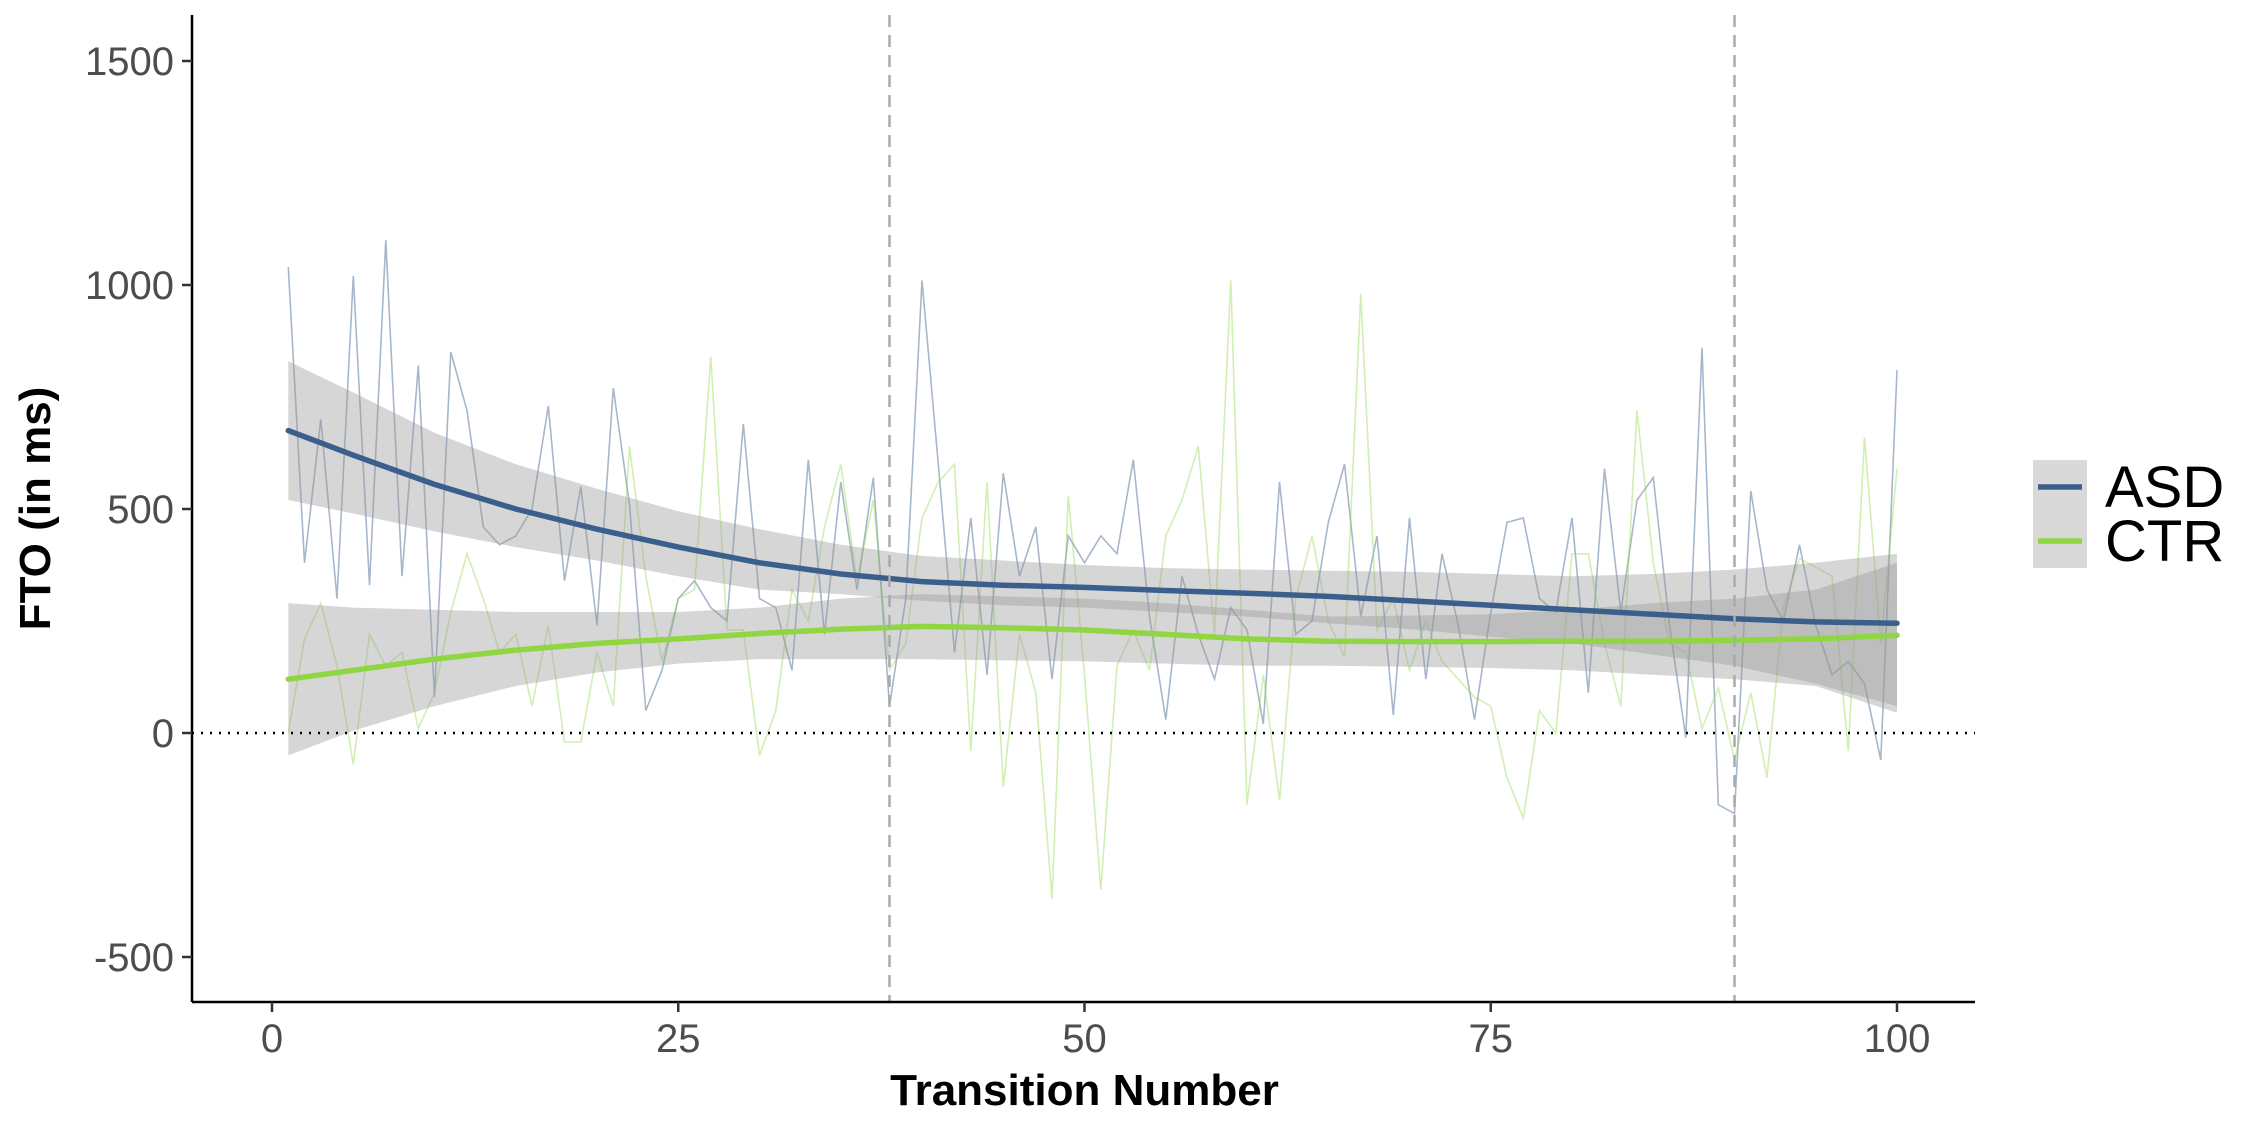 This screenshot has width=2250, height=1125. I want to click on y-tick-label: 1000, so click(129, 286).